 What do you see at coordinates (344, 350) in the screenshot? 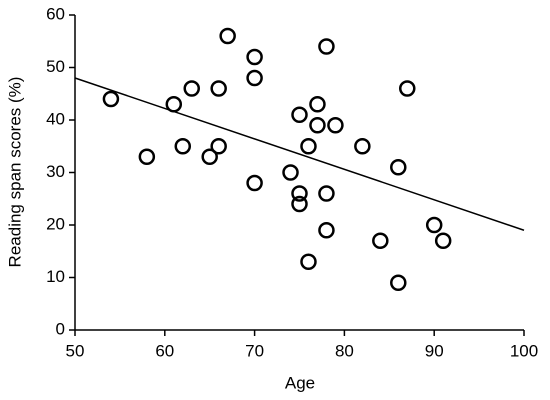
I see `x-tick-label: 80` at bounding box center [344, 350].